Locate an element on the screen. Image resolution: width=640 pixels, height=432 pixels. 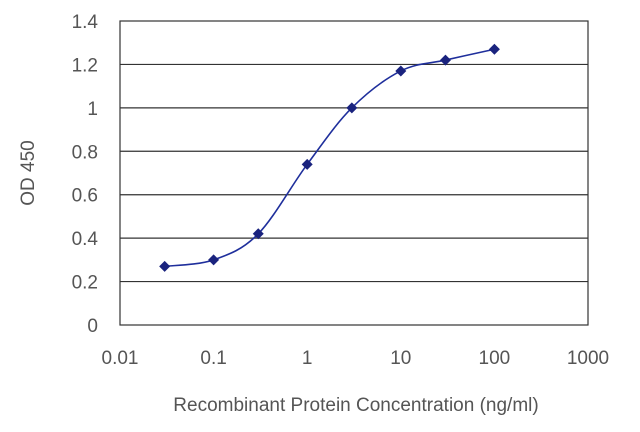
y-tick-label: 0.4 is located at coordinates (85, 239).